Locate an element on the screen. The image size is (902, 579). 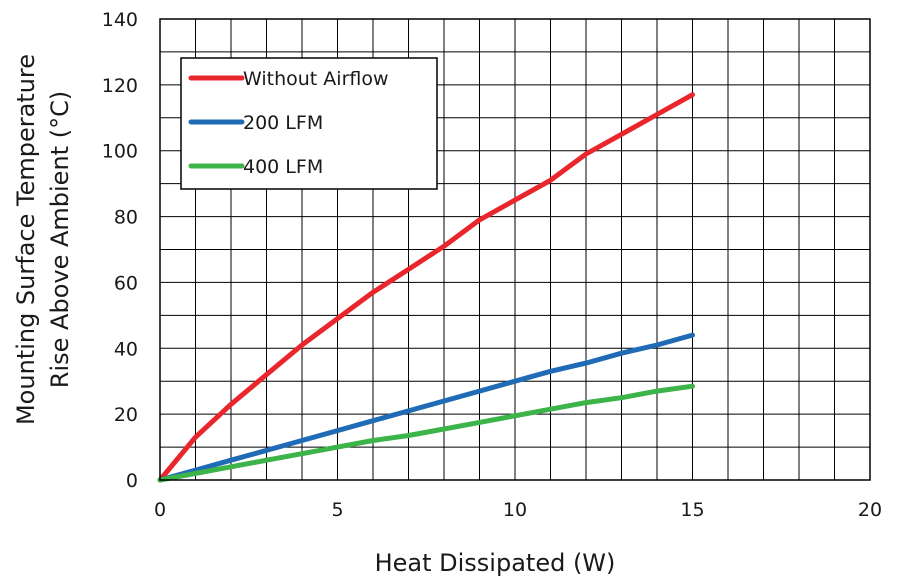
y-tick-label: 120 is located at coordinates (120, 86).